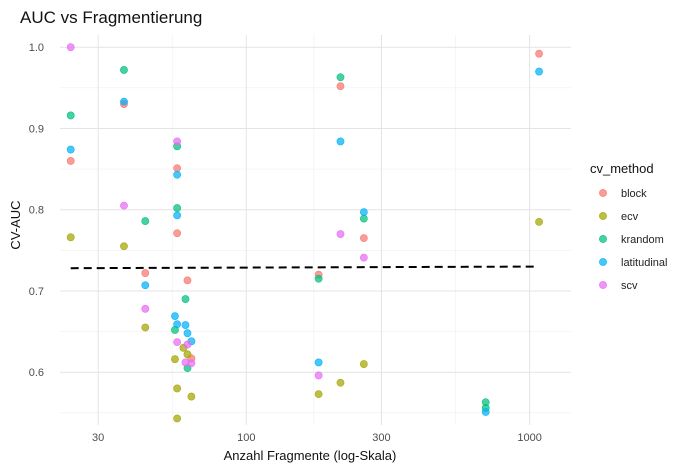 The height and width of the screenshot is (469, 686). I want to click on legend: cv_method block ecv krandom latitudinal scv, so click(628, 226).